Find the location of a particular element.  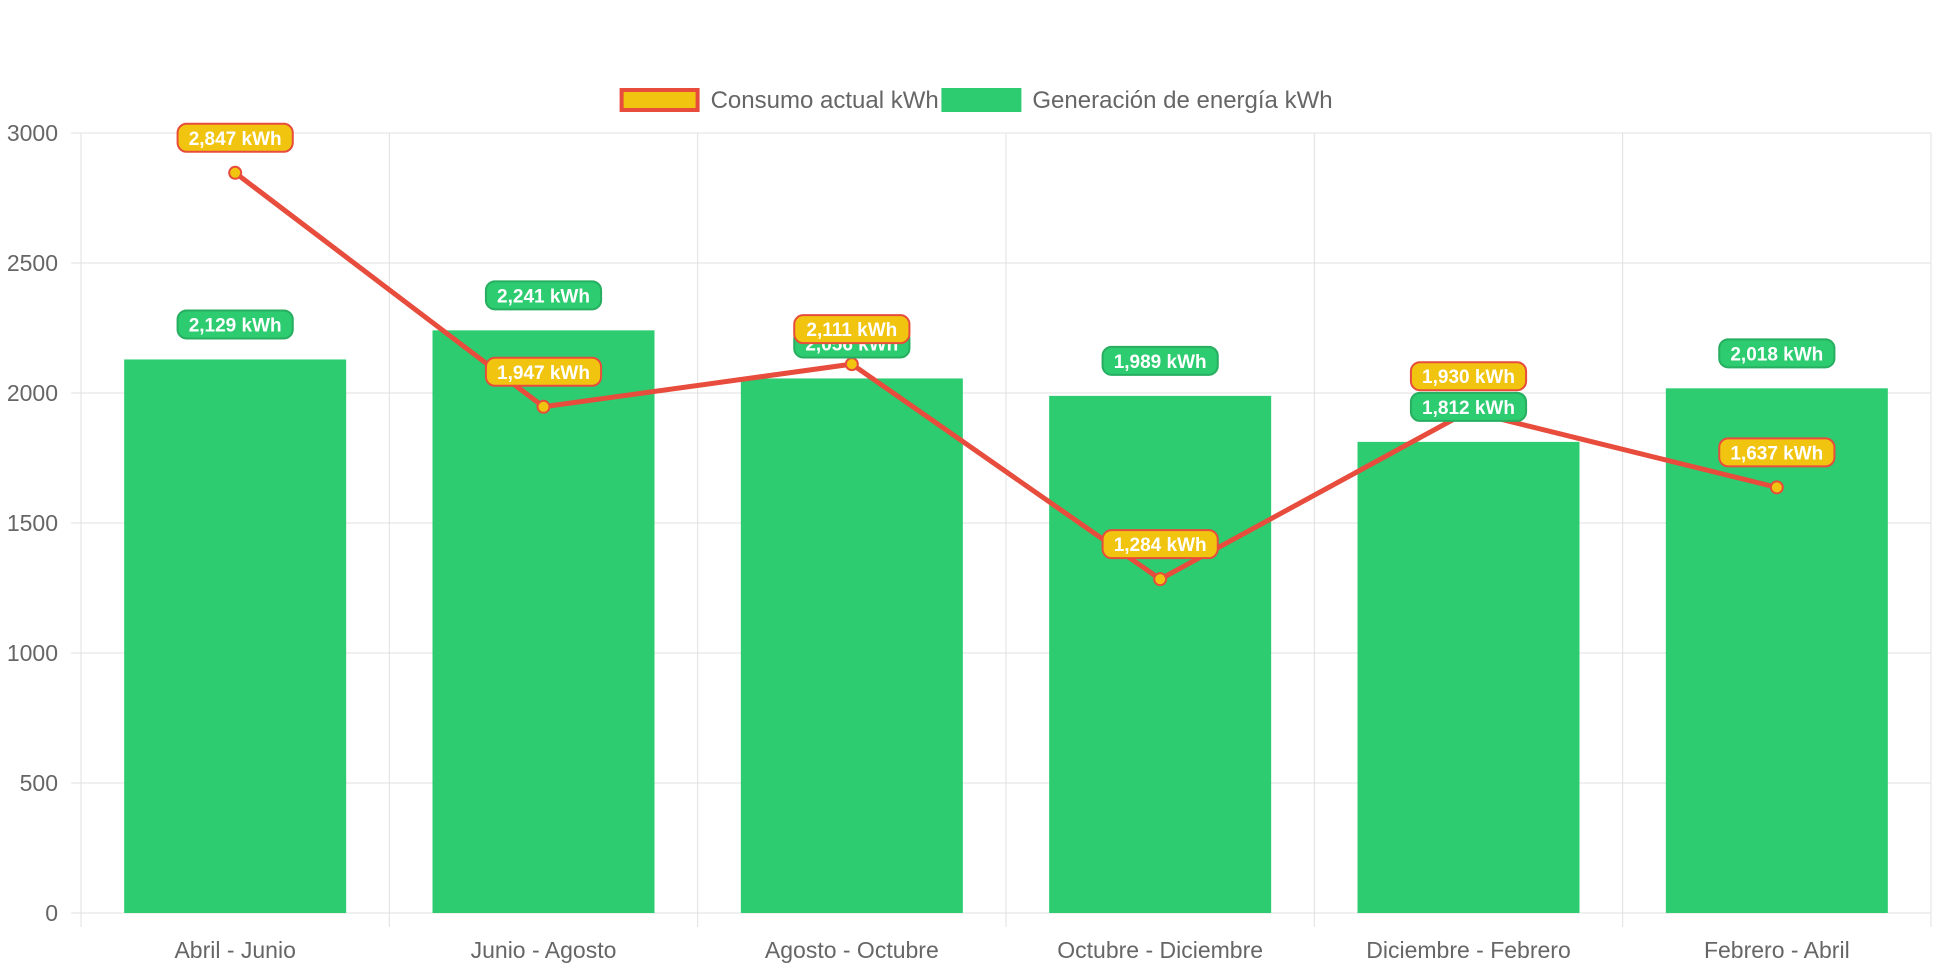

x-tick-label: Abril - Junio is located at coordinates (234, 950).